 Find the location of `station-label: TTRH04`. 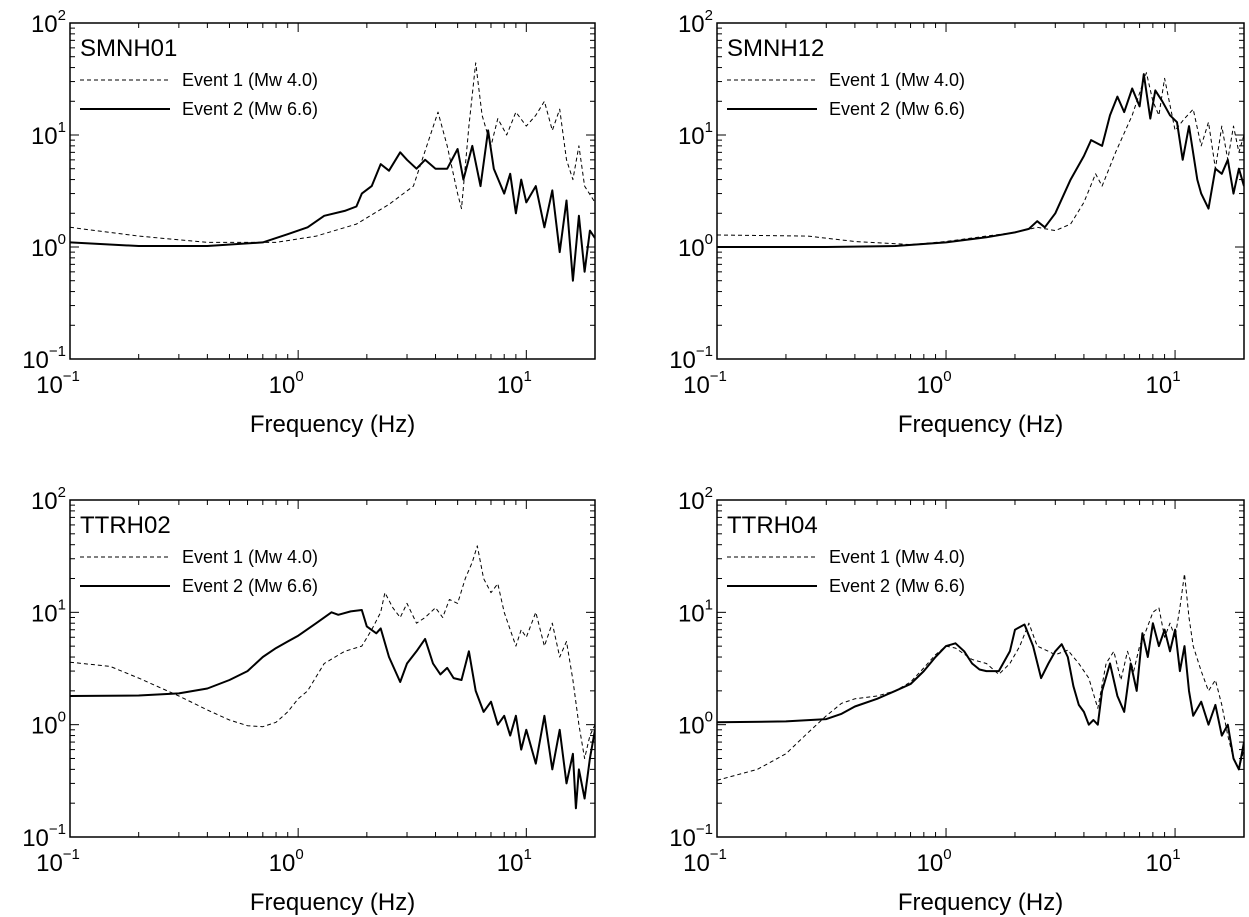

station-label: TTRH04 is located at coordinates (772, 525).